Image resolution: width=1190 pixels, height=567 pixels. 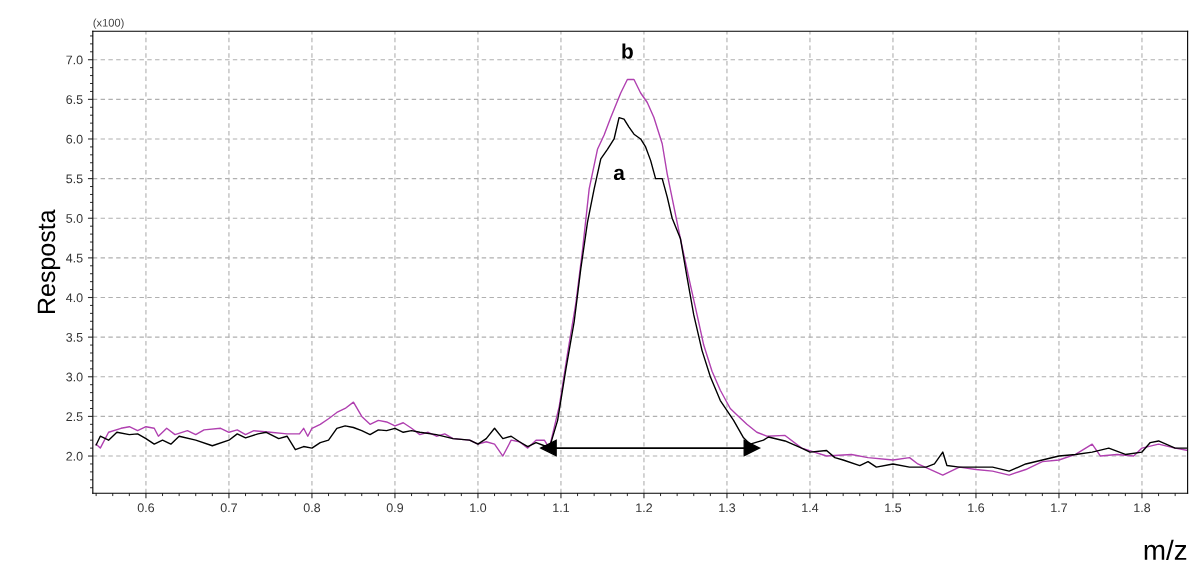 What do you see at coordinates (395, 508) in the screenshot?
I see `x-tick-label: 0.9` at bounding box center [395, 508].